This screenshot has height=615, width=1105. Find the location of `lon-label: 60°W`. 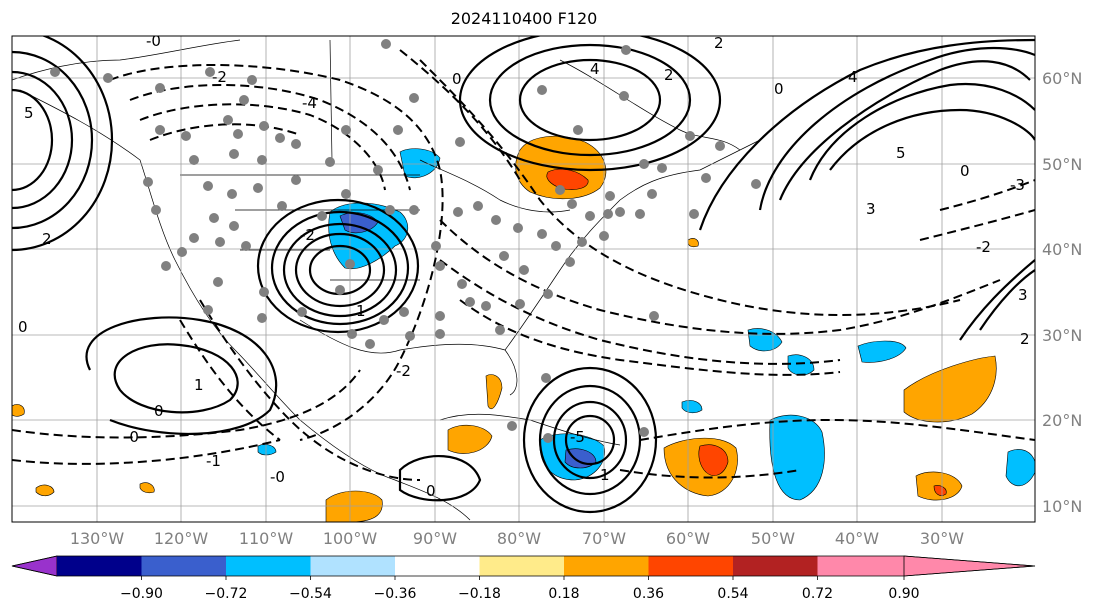

lon-label: 60°W is located at coordinates (688, 538).